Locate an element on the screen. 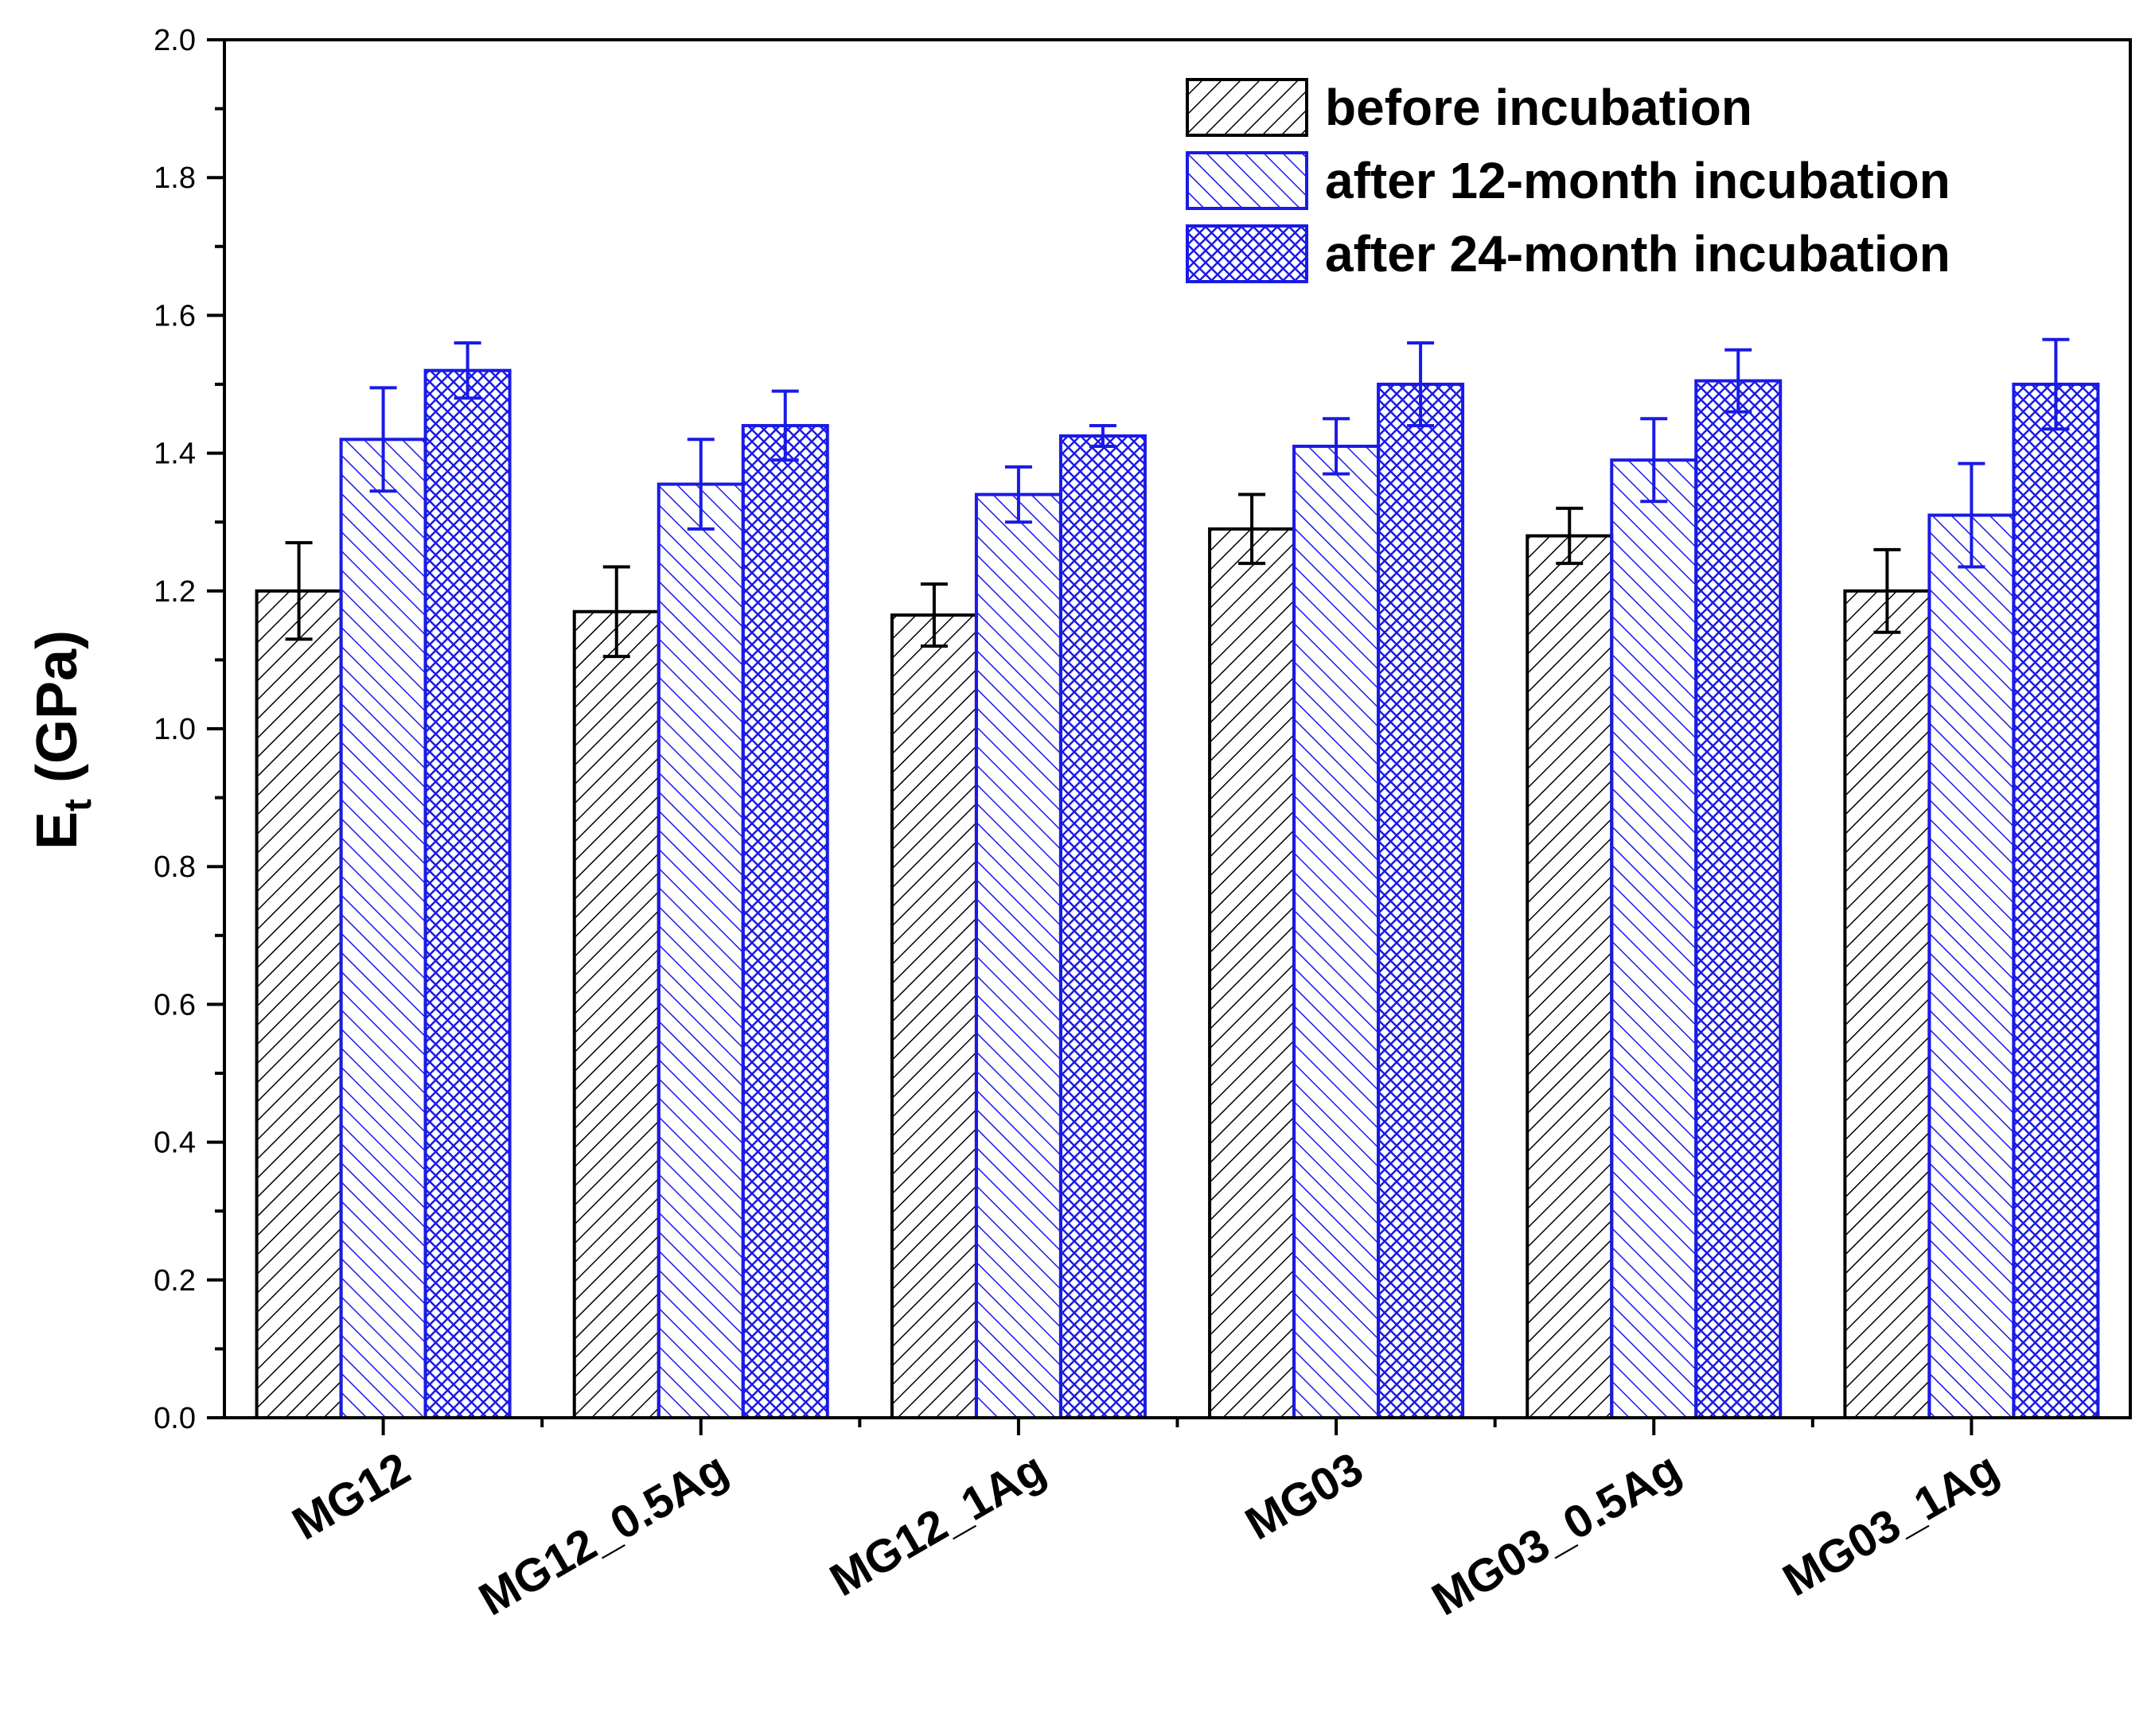 Image resolution: width=2151 pixels, height=1736 pixels. y-axis-label-unit: (GPa) is located at coordinates (57, 714).